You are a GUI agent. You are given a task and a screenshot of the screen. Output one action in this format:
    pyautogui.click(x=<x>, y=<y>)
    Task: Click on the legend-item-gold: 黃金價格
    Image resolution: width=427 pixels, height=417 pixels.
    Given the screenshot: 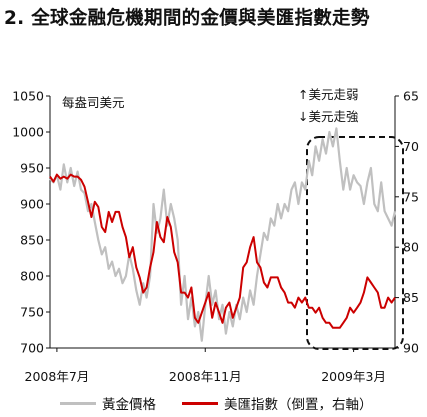 What is the action you would take?
    pyautogui.click(x=108, y=403)
    